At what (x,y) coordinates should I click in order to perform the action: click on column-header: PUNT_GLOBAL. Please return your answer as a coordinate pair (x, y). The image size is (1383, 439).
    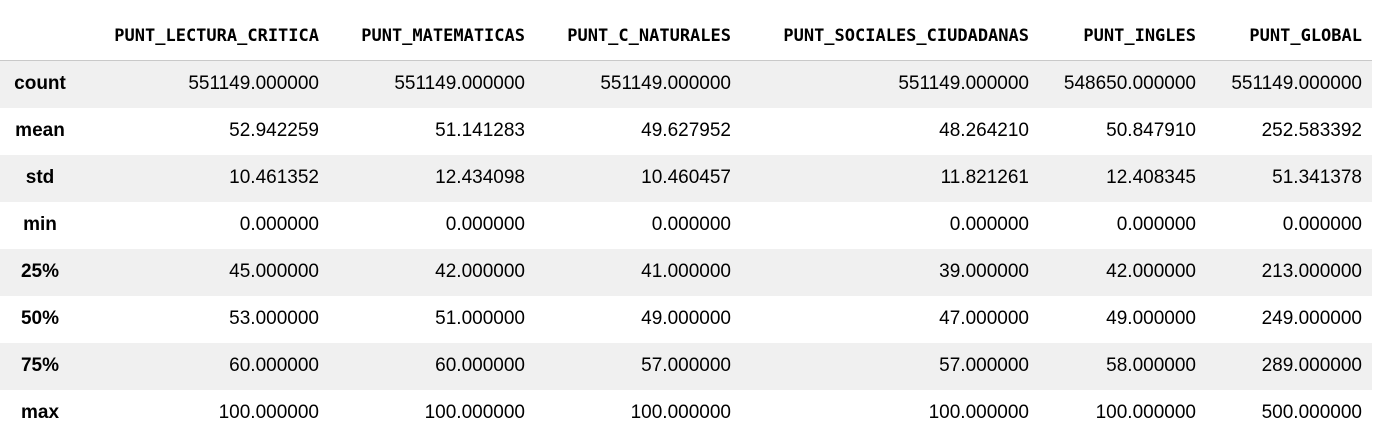
    Looking at the image, I should click on (1289, 36).